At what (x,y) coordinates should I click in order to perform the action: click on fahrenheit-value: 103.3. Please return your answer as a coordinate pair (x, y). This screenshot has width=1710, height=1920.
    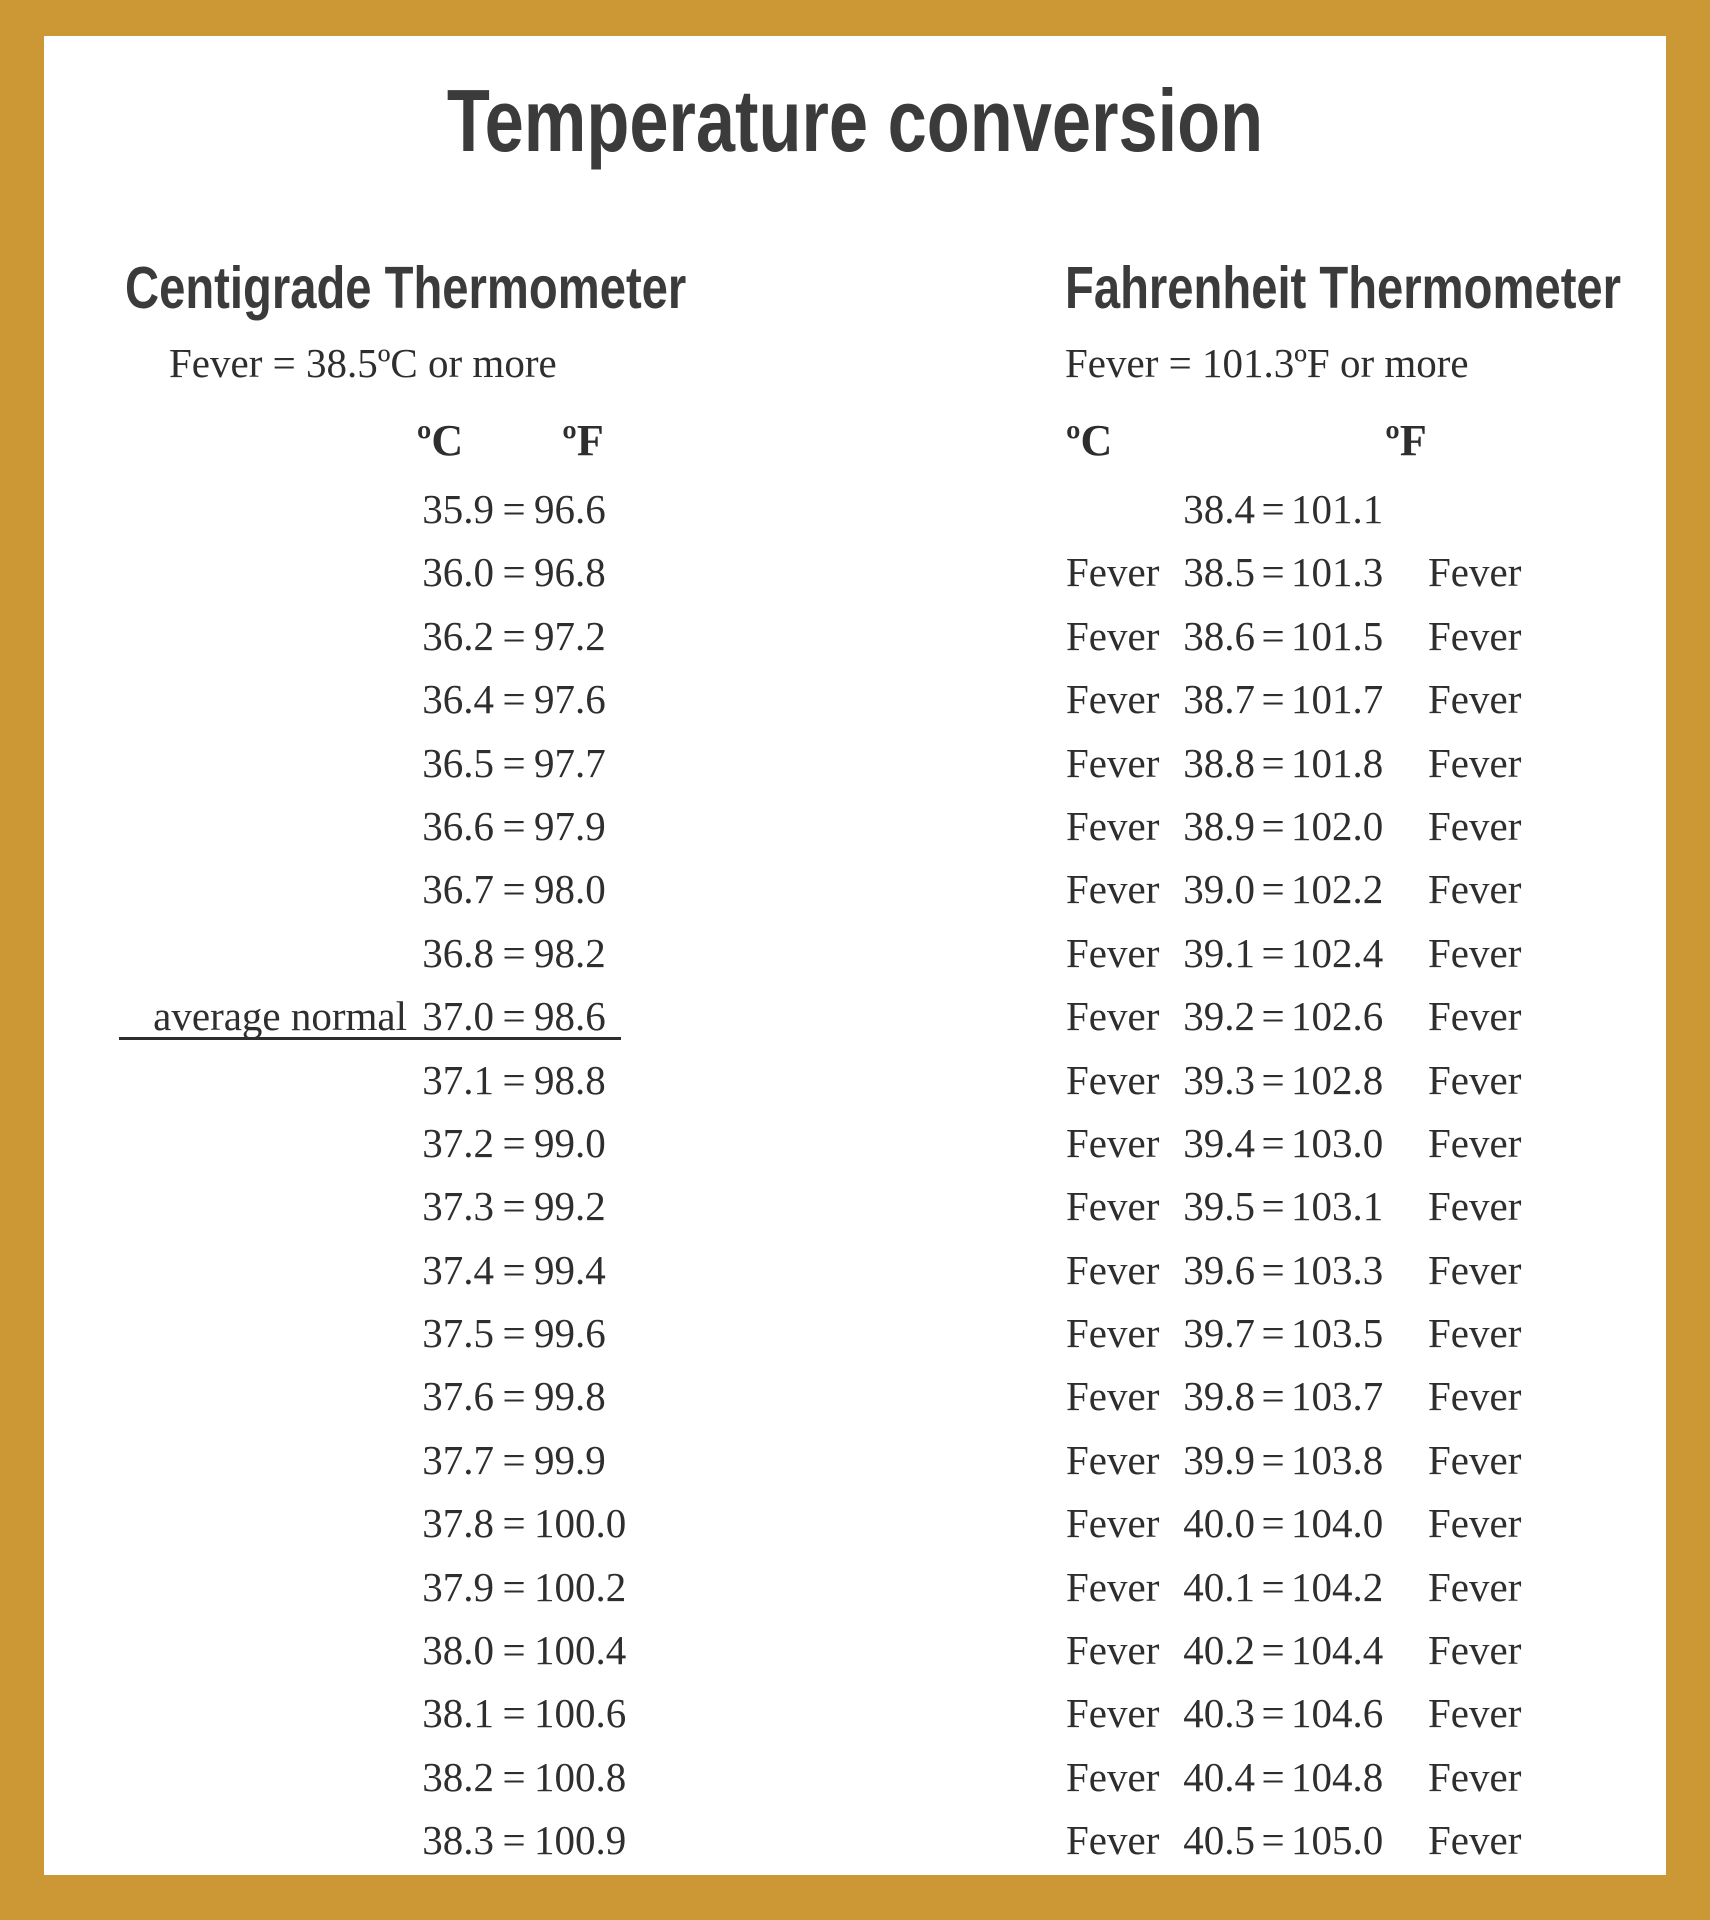
    Looking at the image, I should click on (1337, 1269).